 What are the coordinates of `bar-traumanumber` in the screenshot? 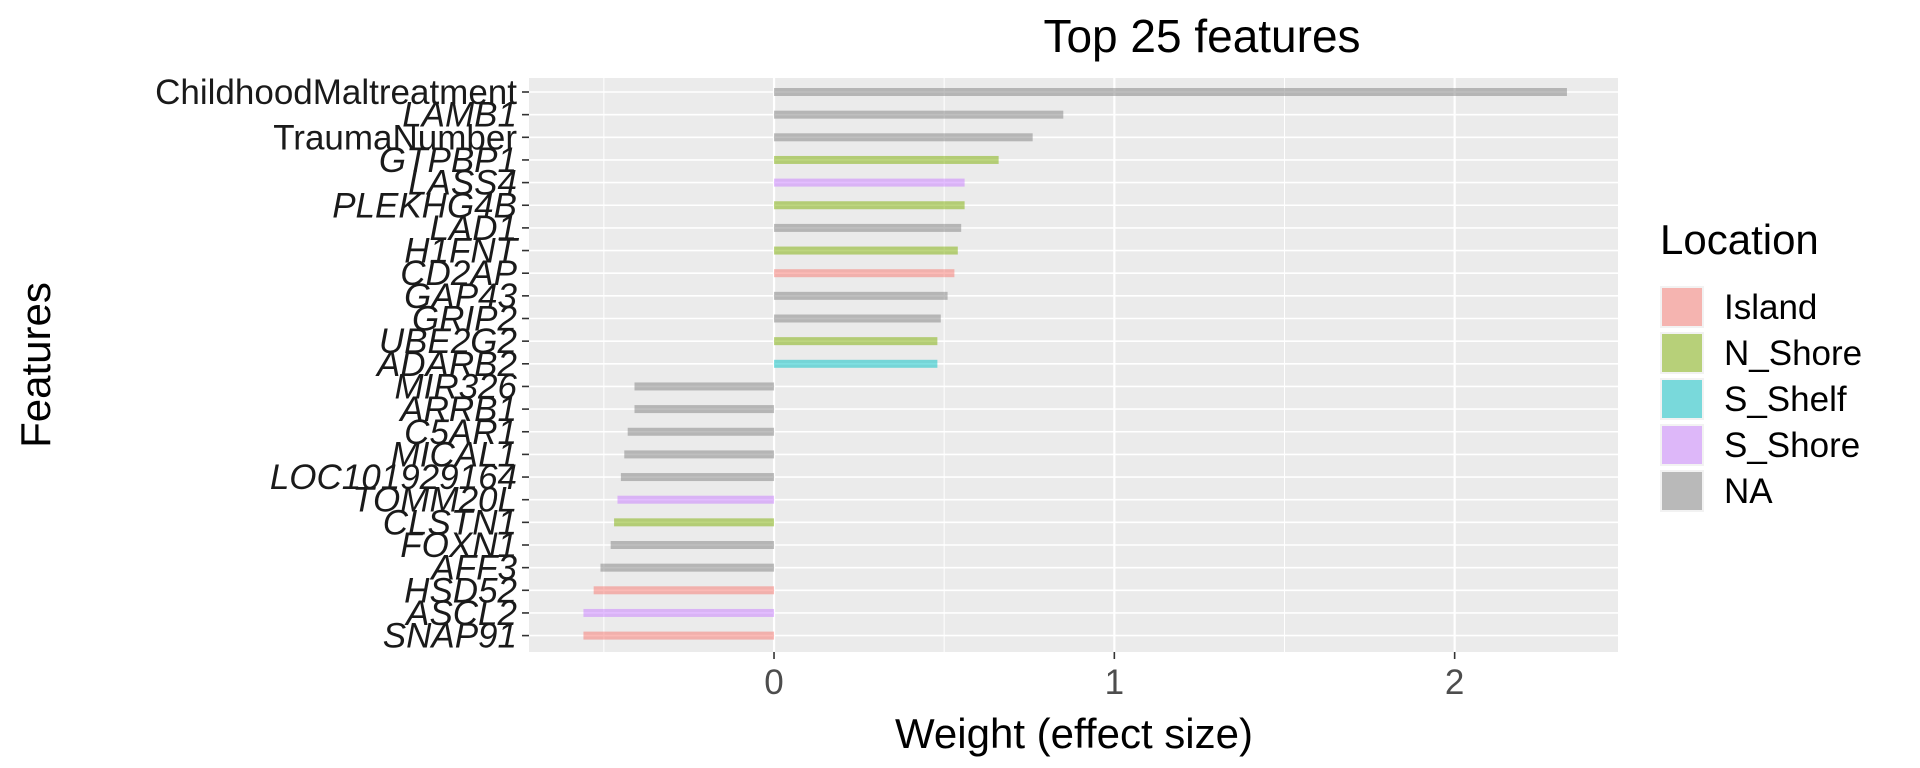 It's located at (903, 137).